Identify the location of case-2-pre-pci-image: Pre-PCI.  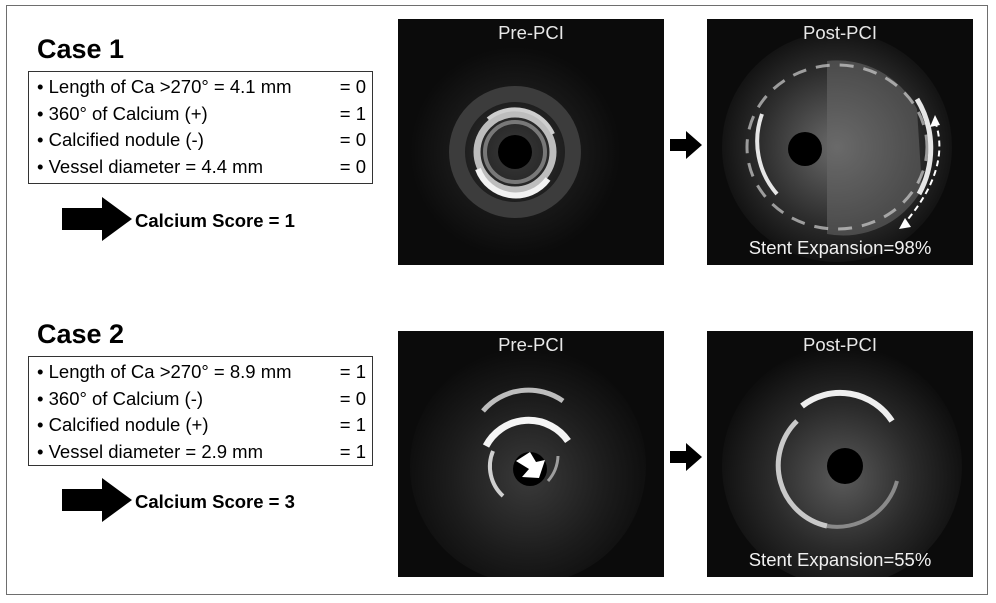
(531, 454).